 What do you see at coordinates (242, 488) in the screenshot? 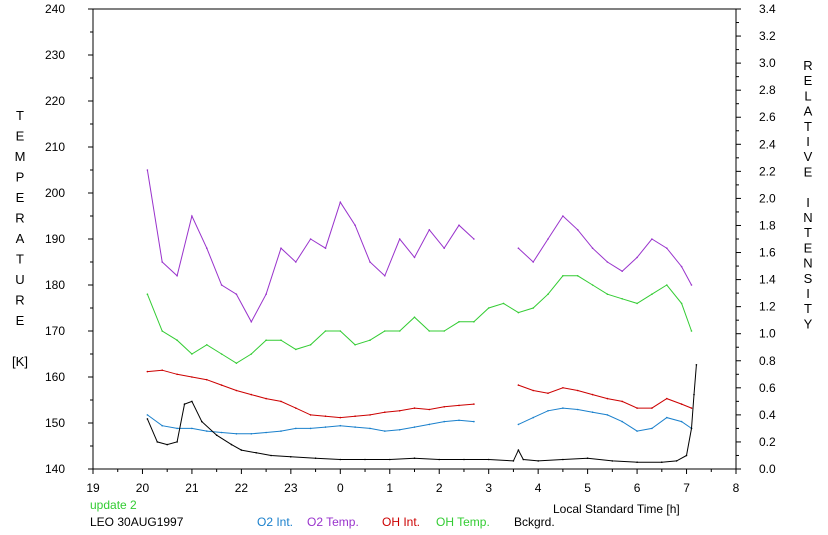
I see `x-tick-label: 22` at bounding box center [242, 488].